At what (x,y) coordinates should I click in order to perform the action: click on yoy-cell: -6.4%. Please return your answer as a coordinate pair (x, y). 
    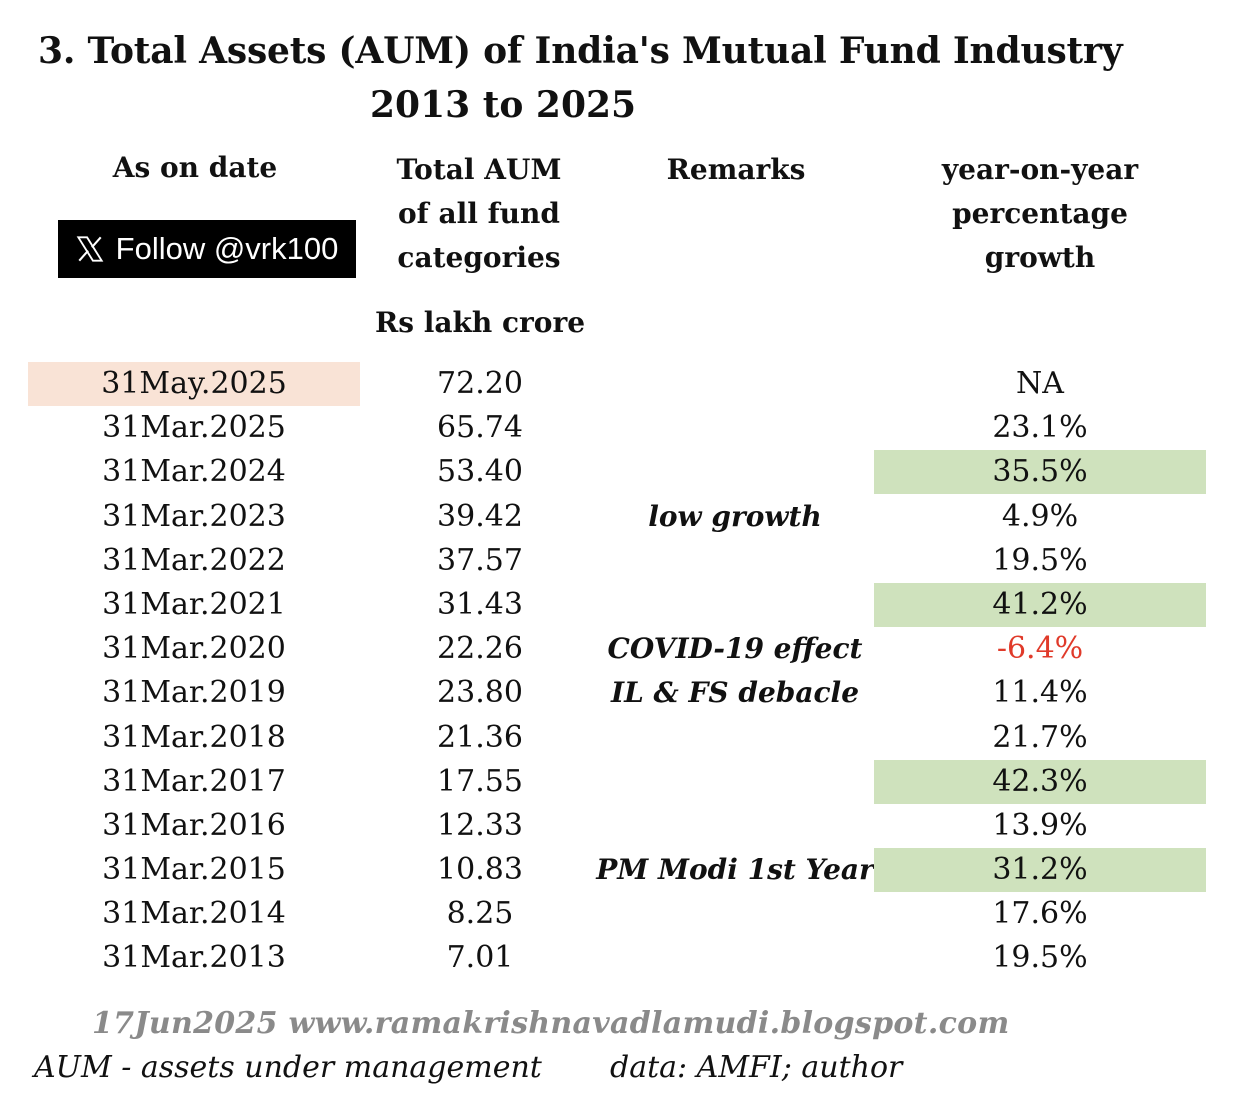
    Looking at the image, I should click on (1040, 649).